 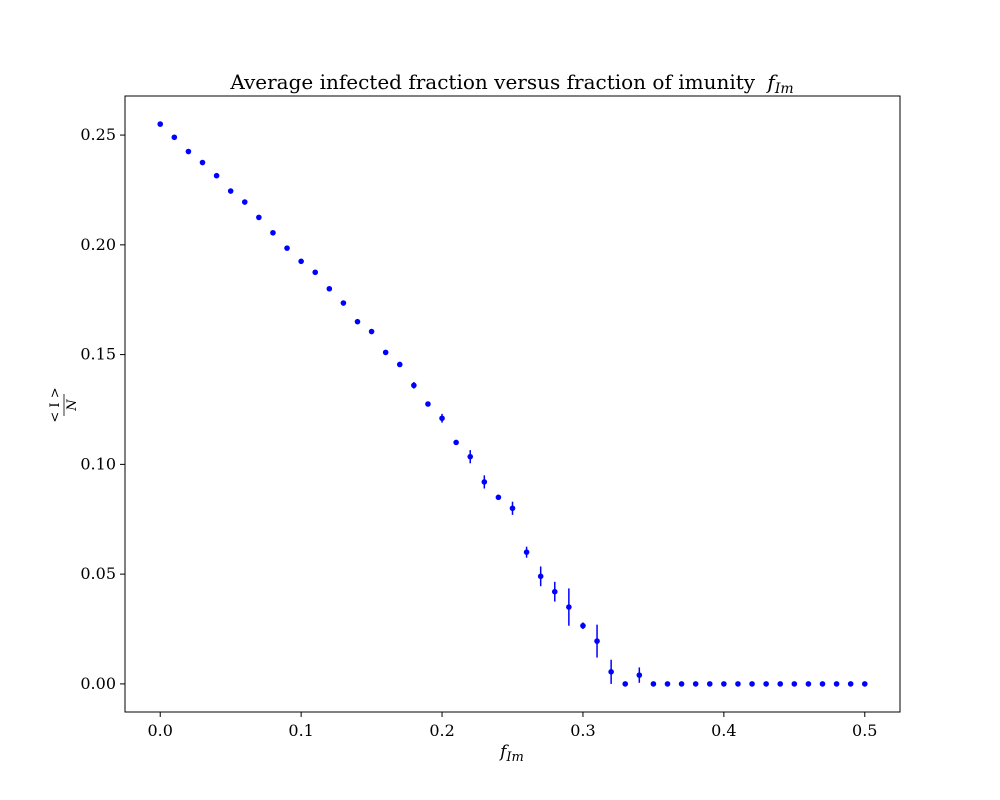 What do you see at coordinates (441, 730) in the screenshot?
I see `x-tick-label: 0.2` at bounding box center [441, 730].